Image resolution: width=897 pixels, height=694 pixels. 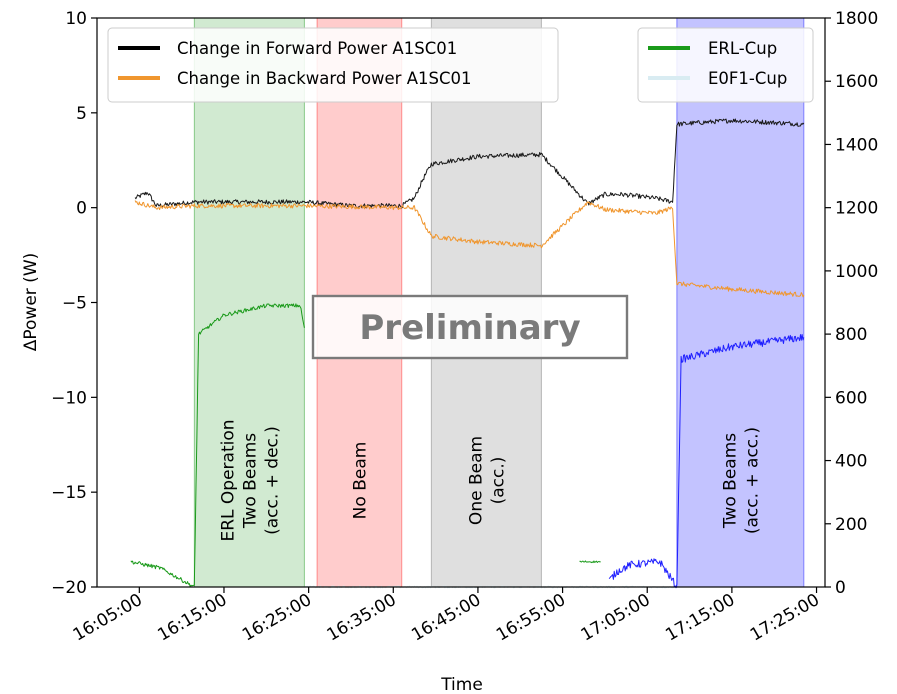 I want to click on y2-tick-label-5: 1000, so click(x=856, y=272).